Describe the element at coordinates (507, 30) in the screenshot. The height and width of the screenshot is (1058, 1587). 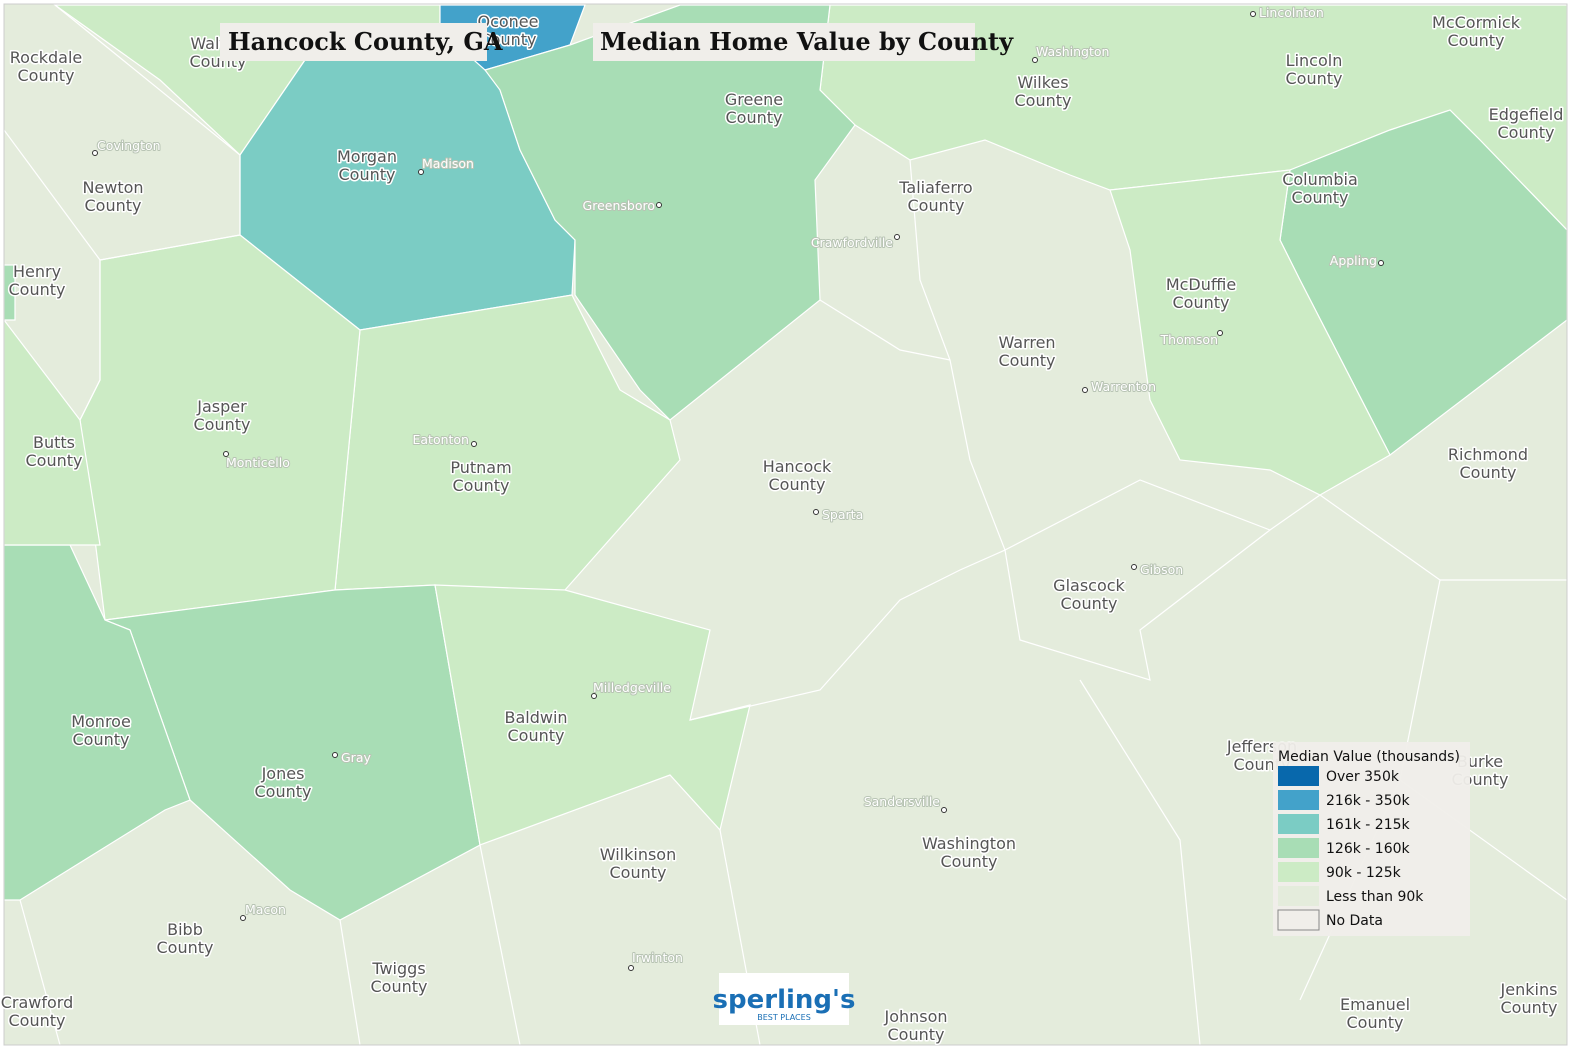
I see `county-label: Oconee County` at that location.